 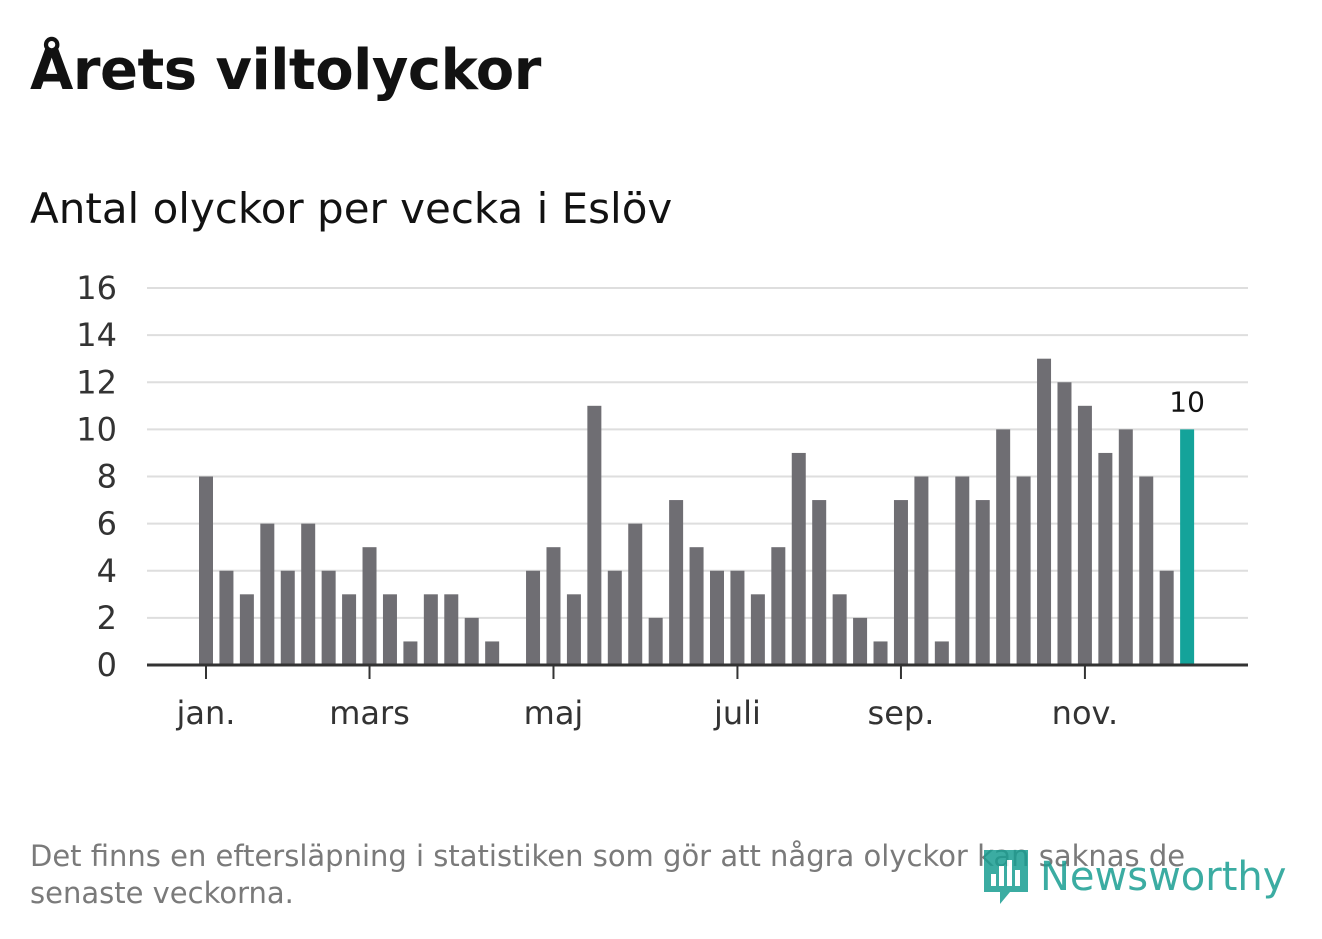 I want to click on y-tick-label: 10, so click(x=96, y=429).